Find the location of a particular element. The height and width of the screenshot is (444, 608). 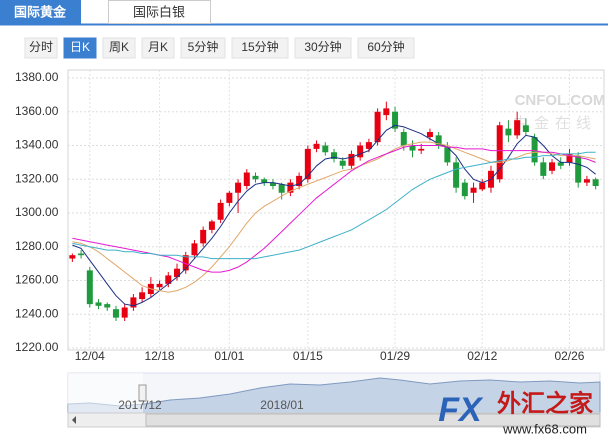

y-tick-label: 1220.00 is located at coordinates (37, 347).